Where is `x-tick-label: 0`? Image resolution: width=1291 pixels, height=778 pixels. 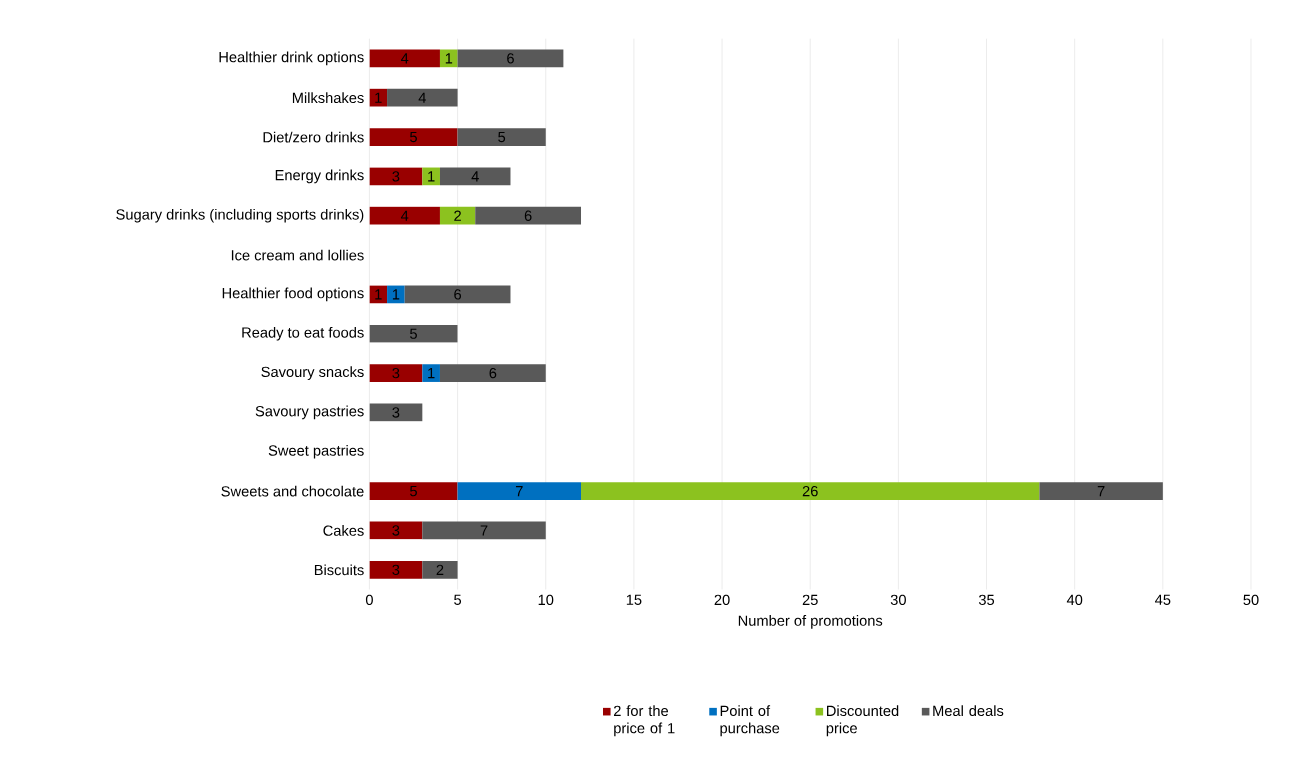 x-tick-label: 0 is located at coordinates (369, 600).